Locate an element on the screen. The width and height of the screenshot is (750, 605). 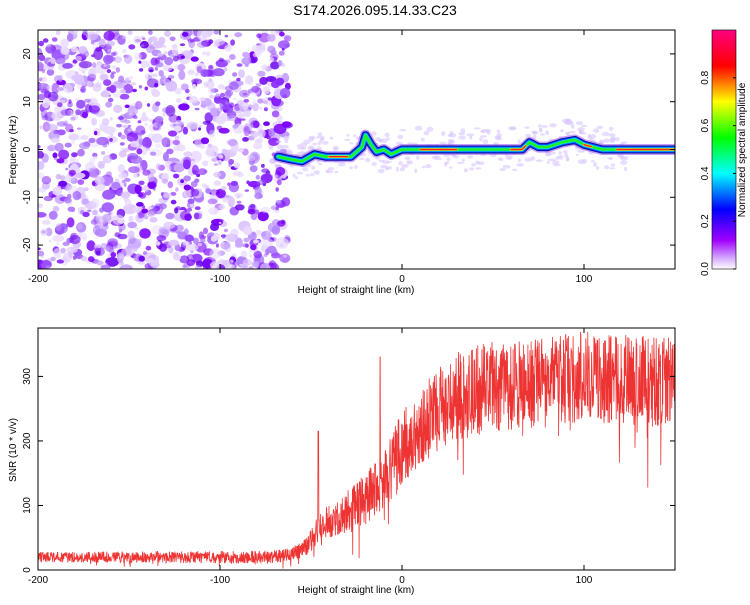
snr-ytick-label: 300 is located at coordinates (27, 376).